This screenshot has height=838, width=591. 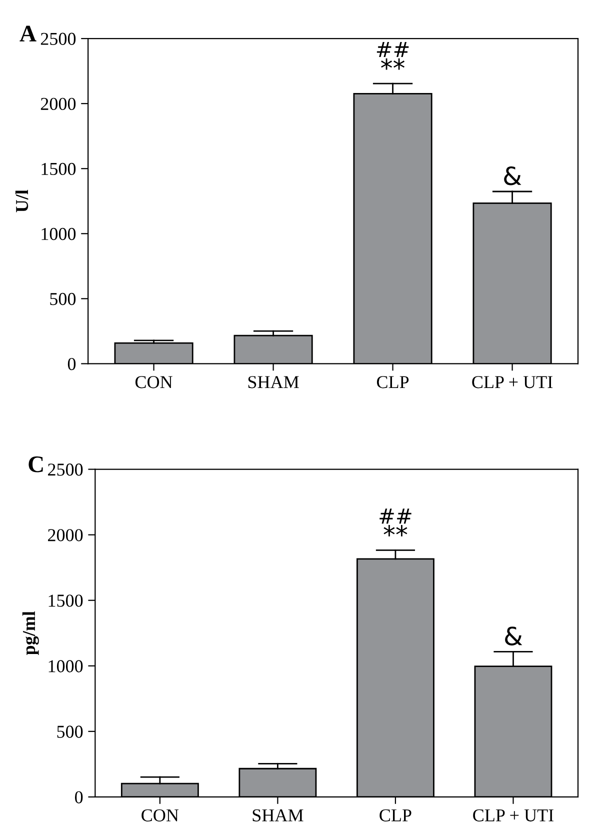 What do you see at coordinates (30, 633) in the screenshot?
I see `y-axis-title: pg/ml` at bounding box center [30, 633].